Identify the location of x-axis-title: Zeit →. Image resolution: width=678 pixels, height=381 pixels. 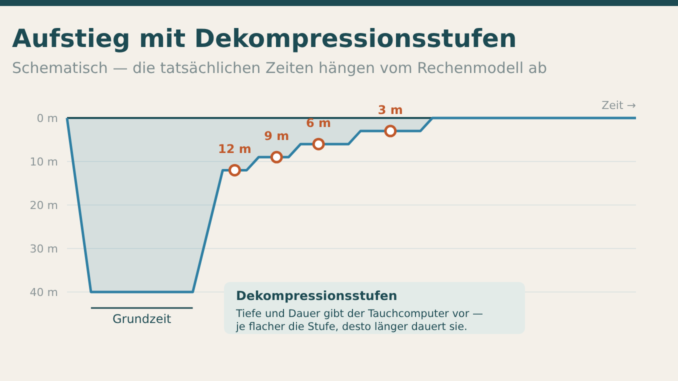
(619, 105).